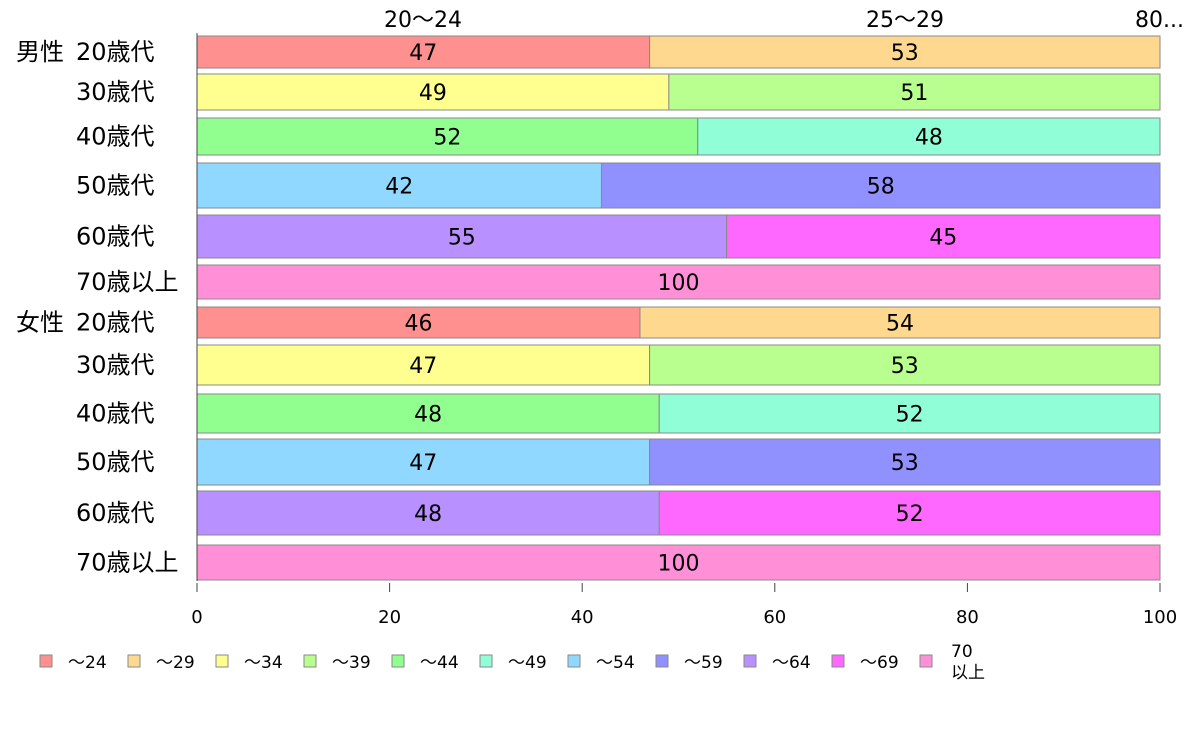  Describe the element at coordinates (582, 617) in the screenshot. I see `x-tick-label: 40` at that location.